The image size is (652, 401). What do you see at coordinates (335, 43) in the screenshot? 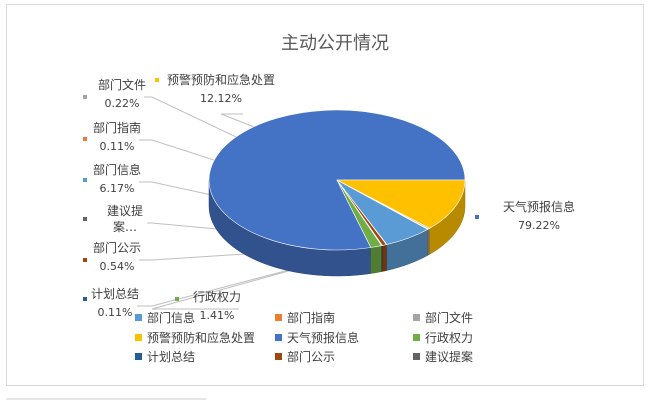
I see `chart-title: 主动公开情况` at bounding box center [335, 43].